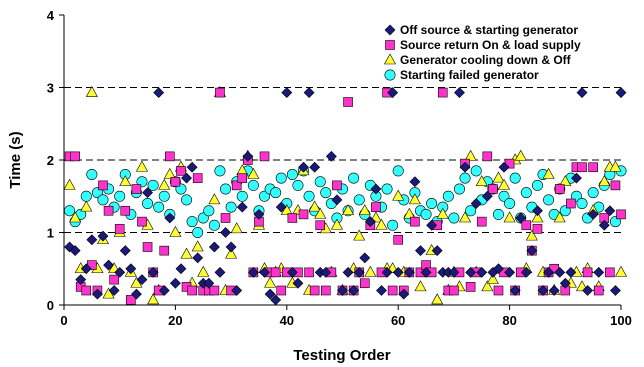 The width and height of the screenshot is (644, 367). I want to click on legend-marker-square, so click(390, 45).